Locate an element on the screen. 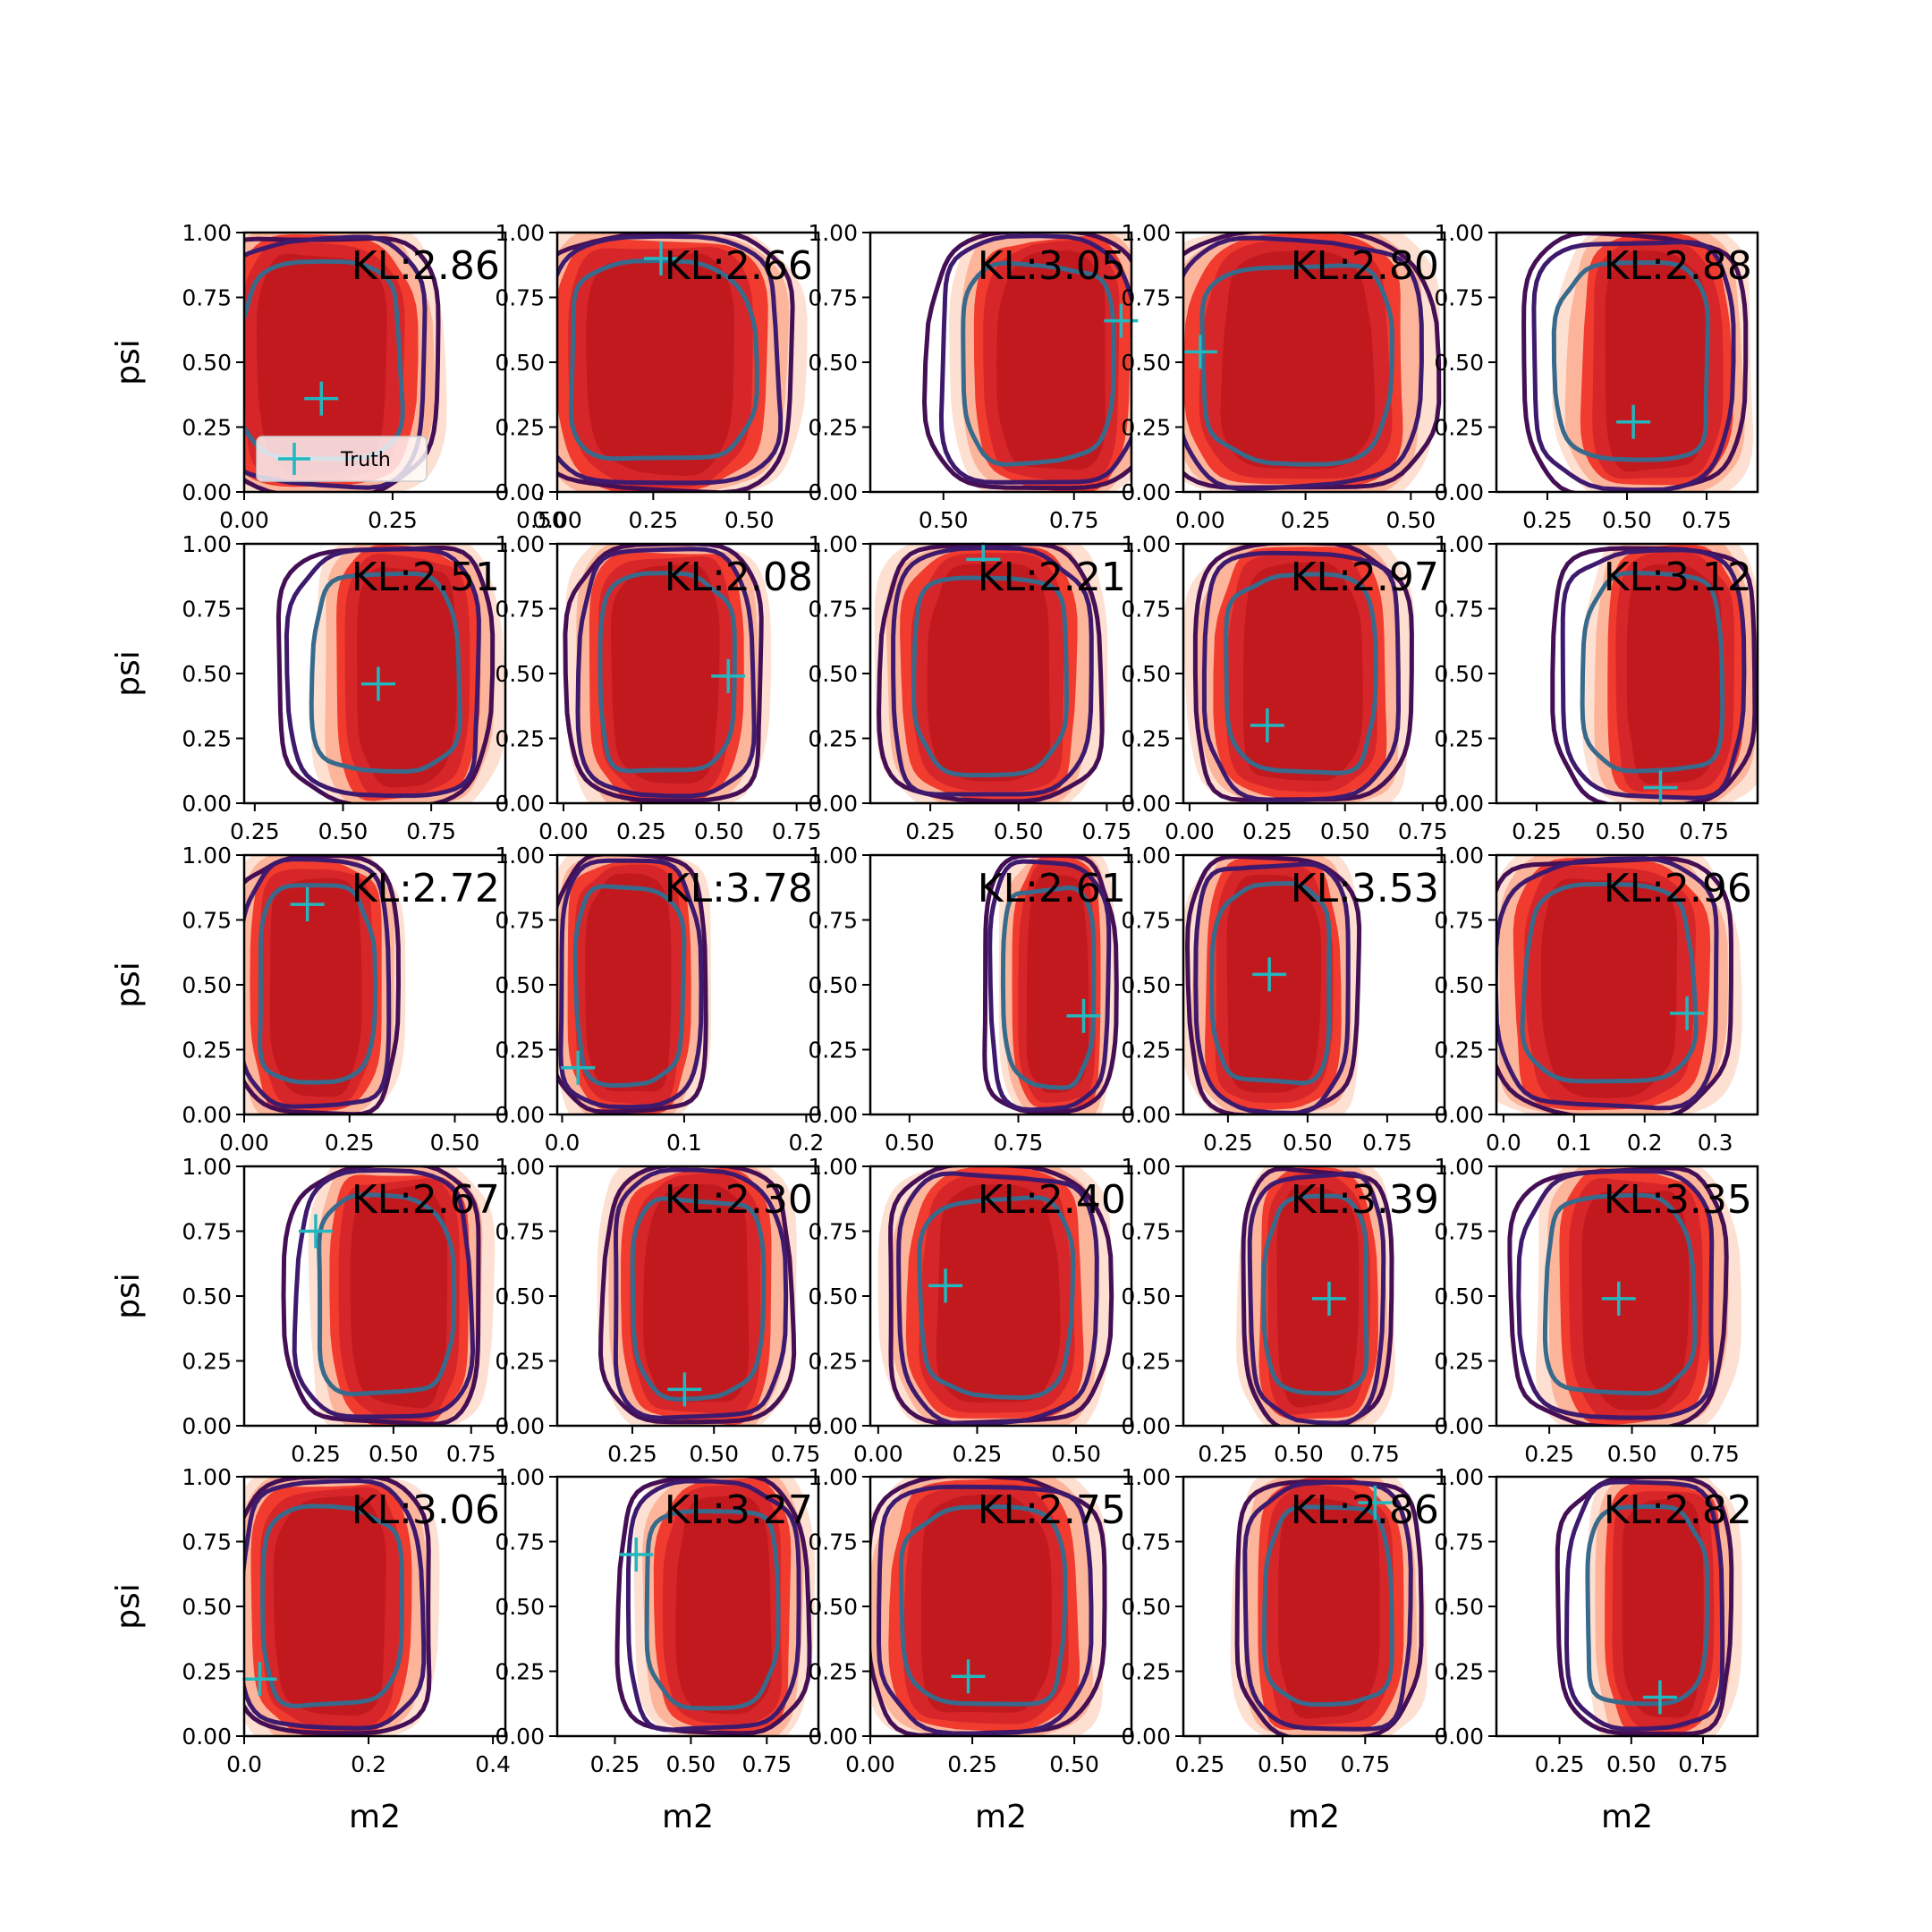 The height and width of the screenshot is (1932, 1932). x-tick-label: 0.2 is located at coordinates (806, 1143).